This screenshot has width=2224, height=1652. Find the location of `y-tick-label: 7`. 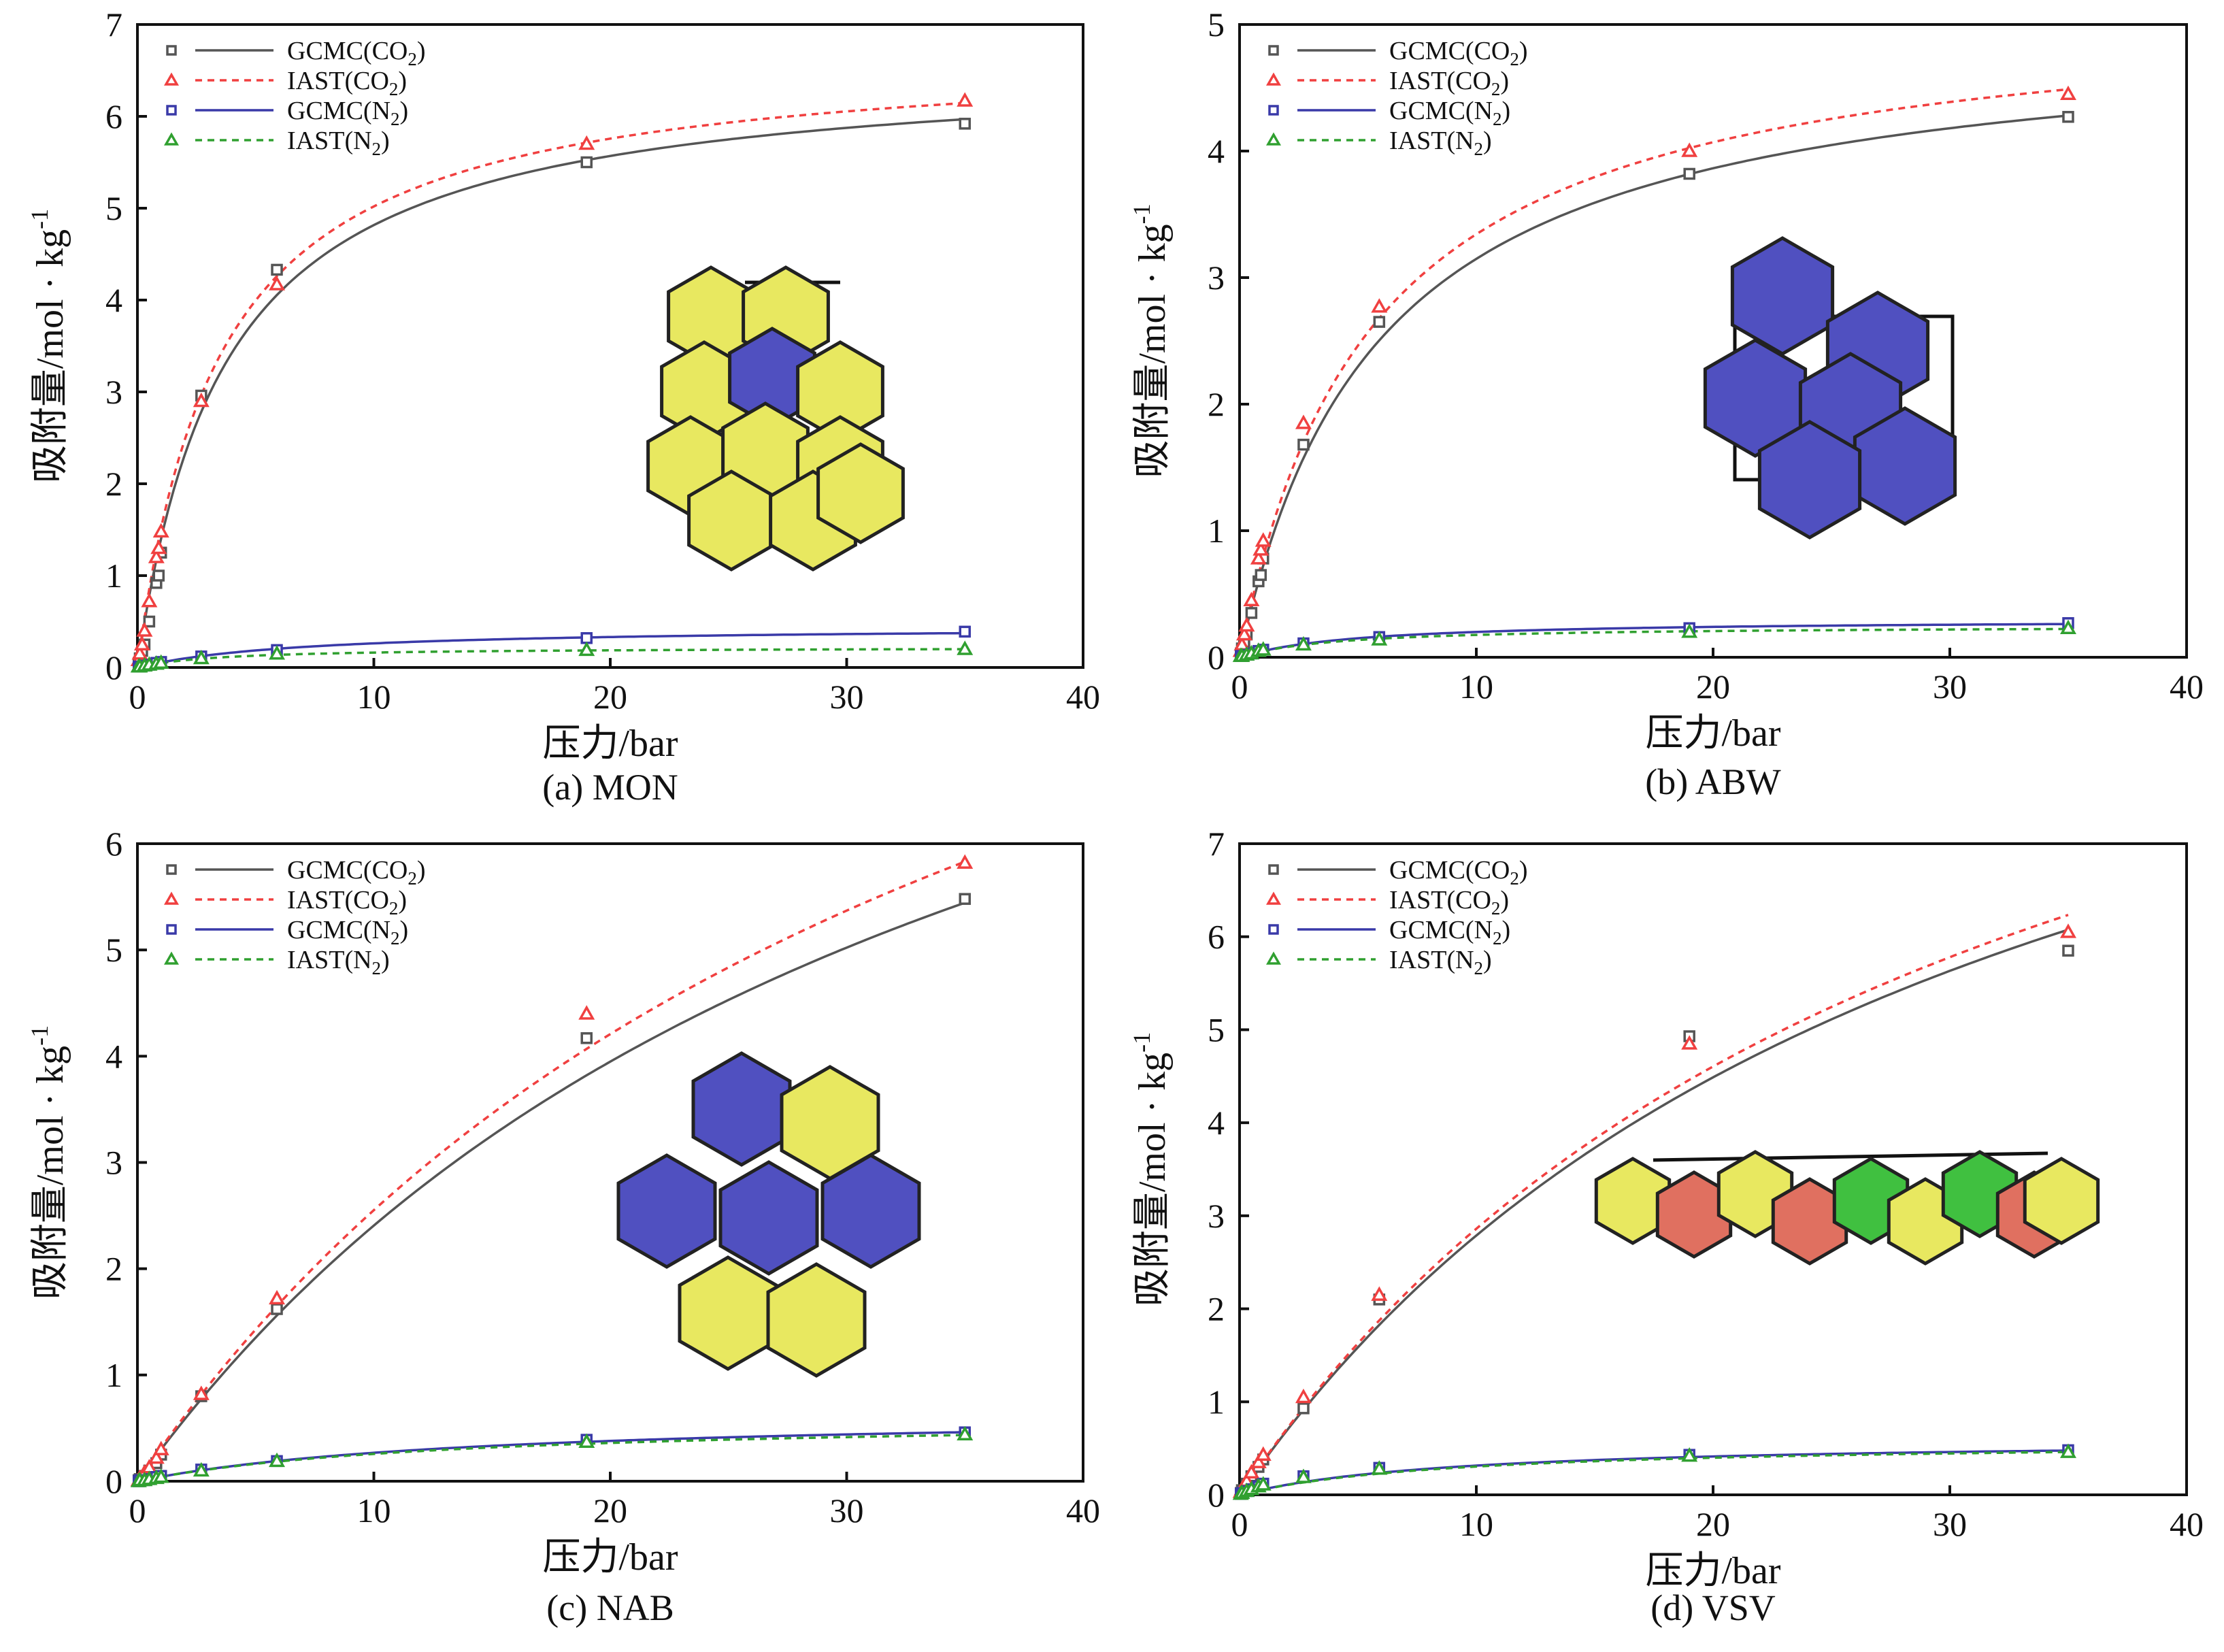

y-tick-label: 7 is located at coordinates (113, 24).